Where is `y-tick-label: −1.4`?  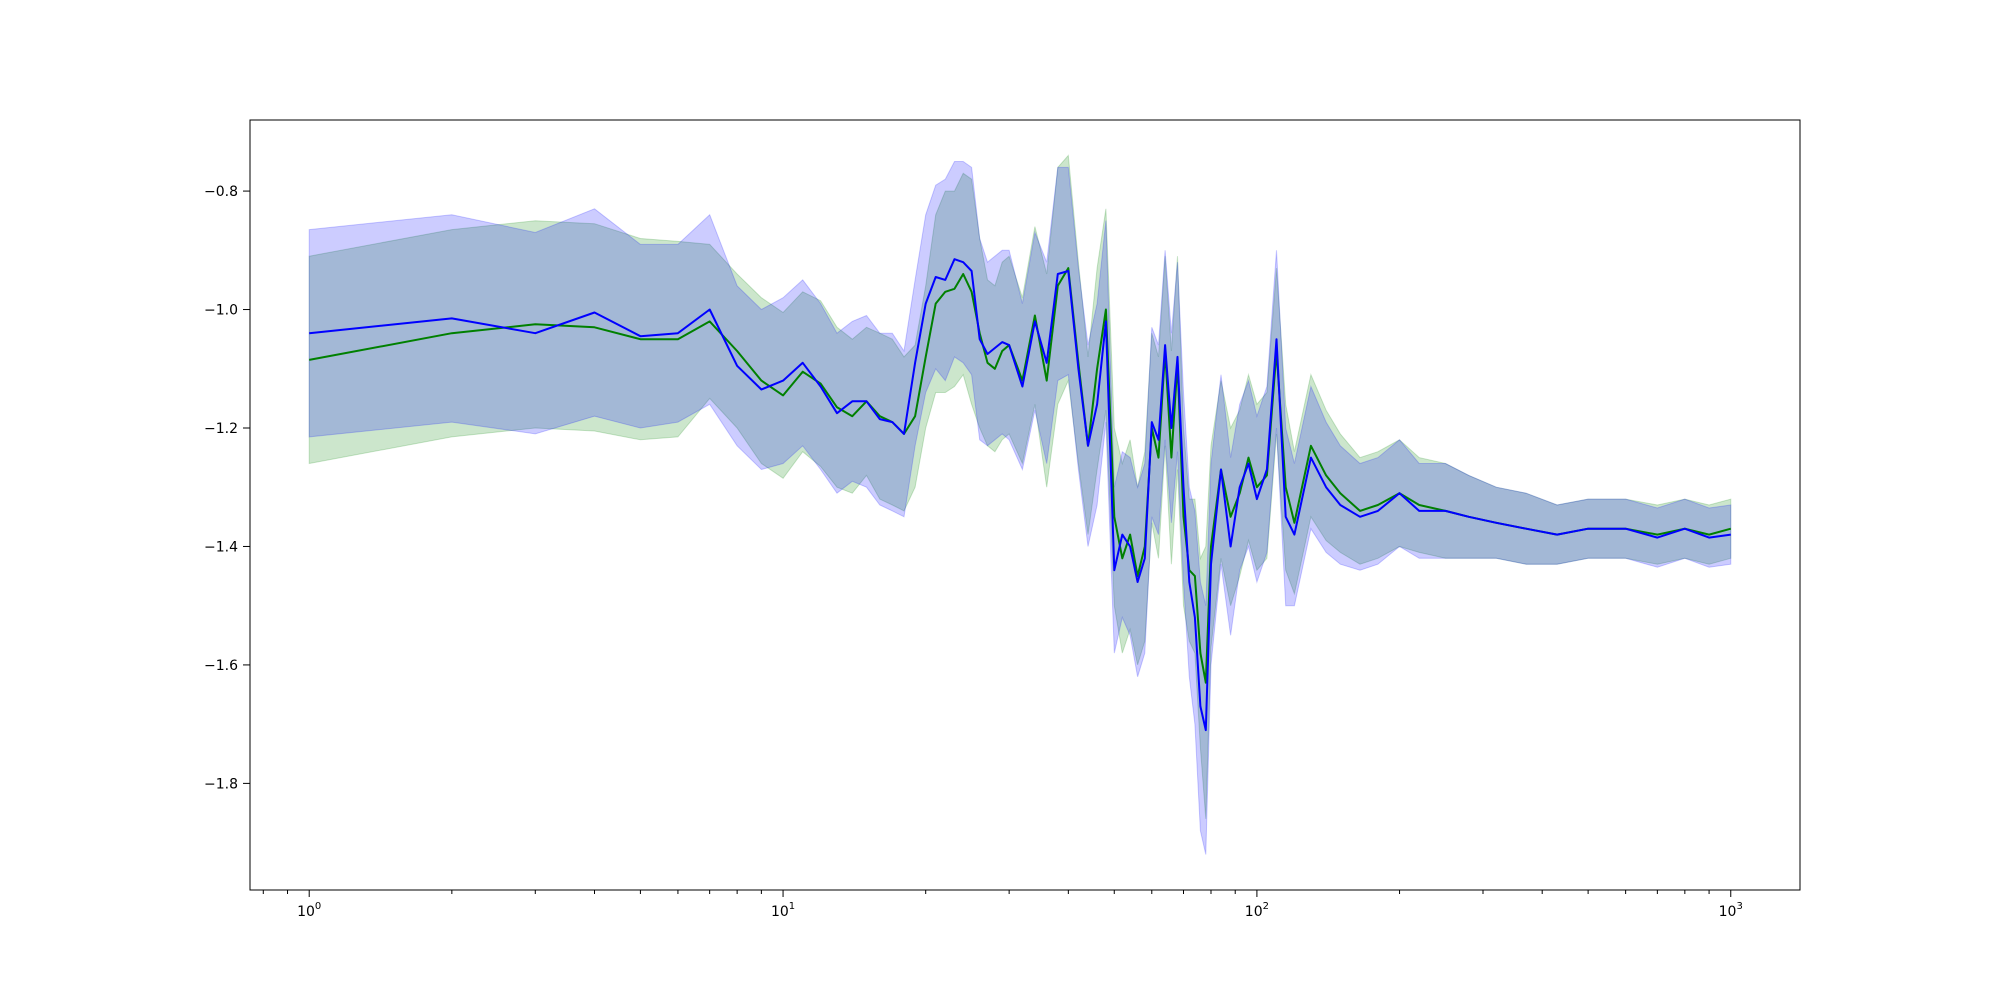 y-tick-label: −1.4 is located at coordinates (221, 547).